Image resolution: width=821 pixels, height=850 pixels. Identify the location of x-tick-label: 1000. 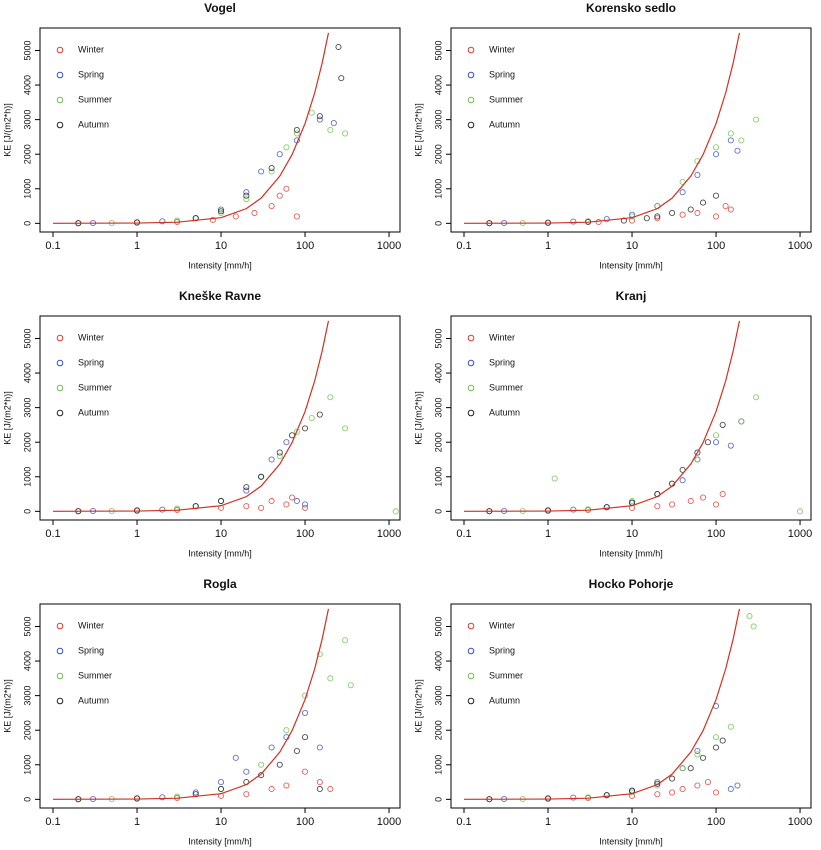
(800, 822).